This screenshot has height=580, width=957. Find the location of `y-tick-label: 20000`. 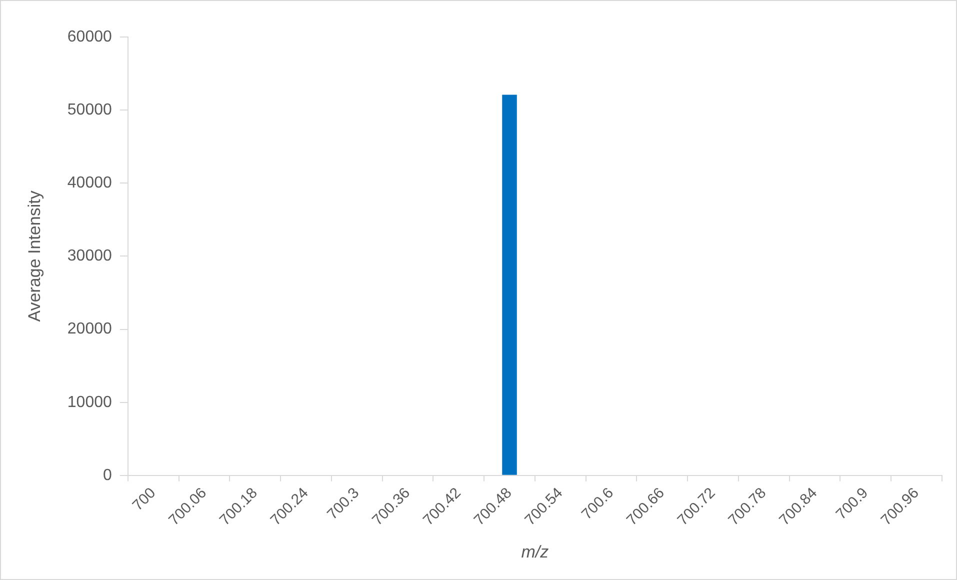

y-tick-label: 20000 is located at coordinates (89, 329).